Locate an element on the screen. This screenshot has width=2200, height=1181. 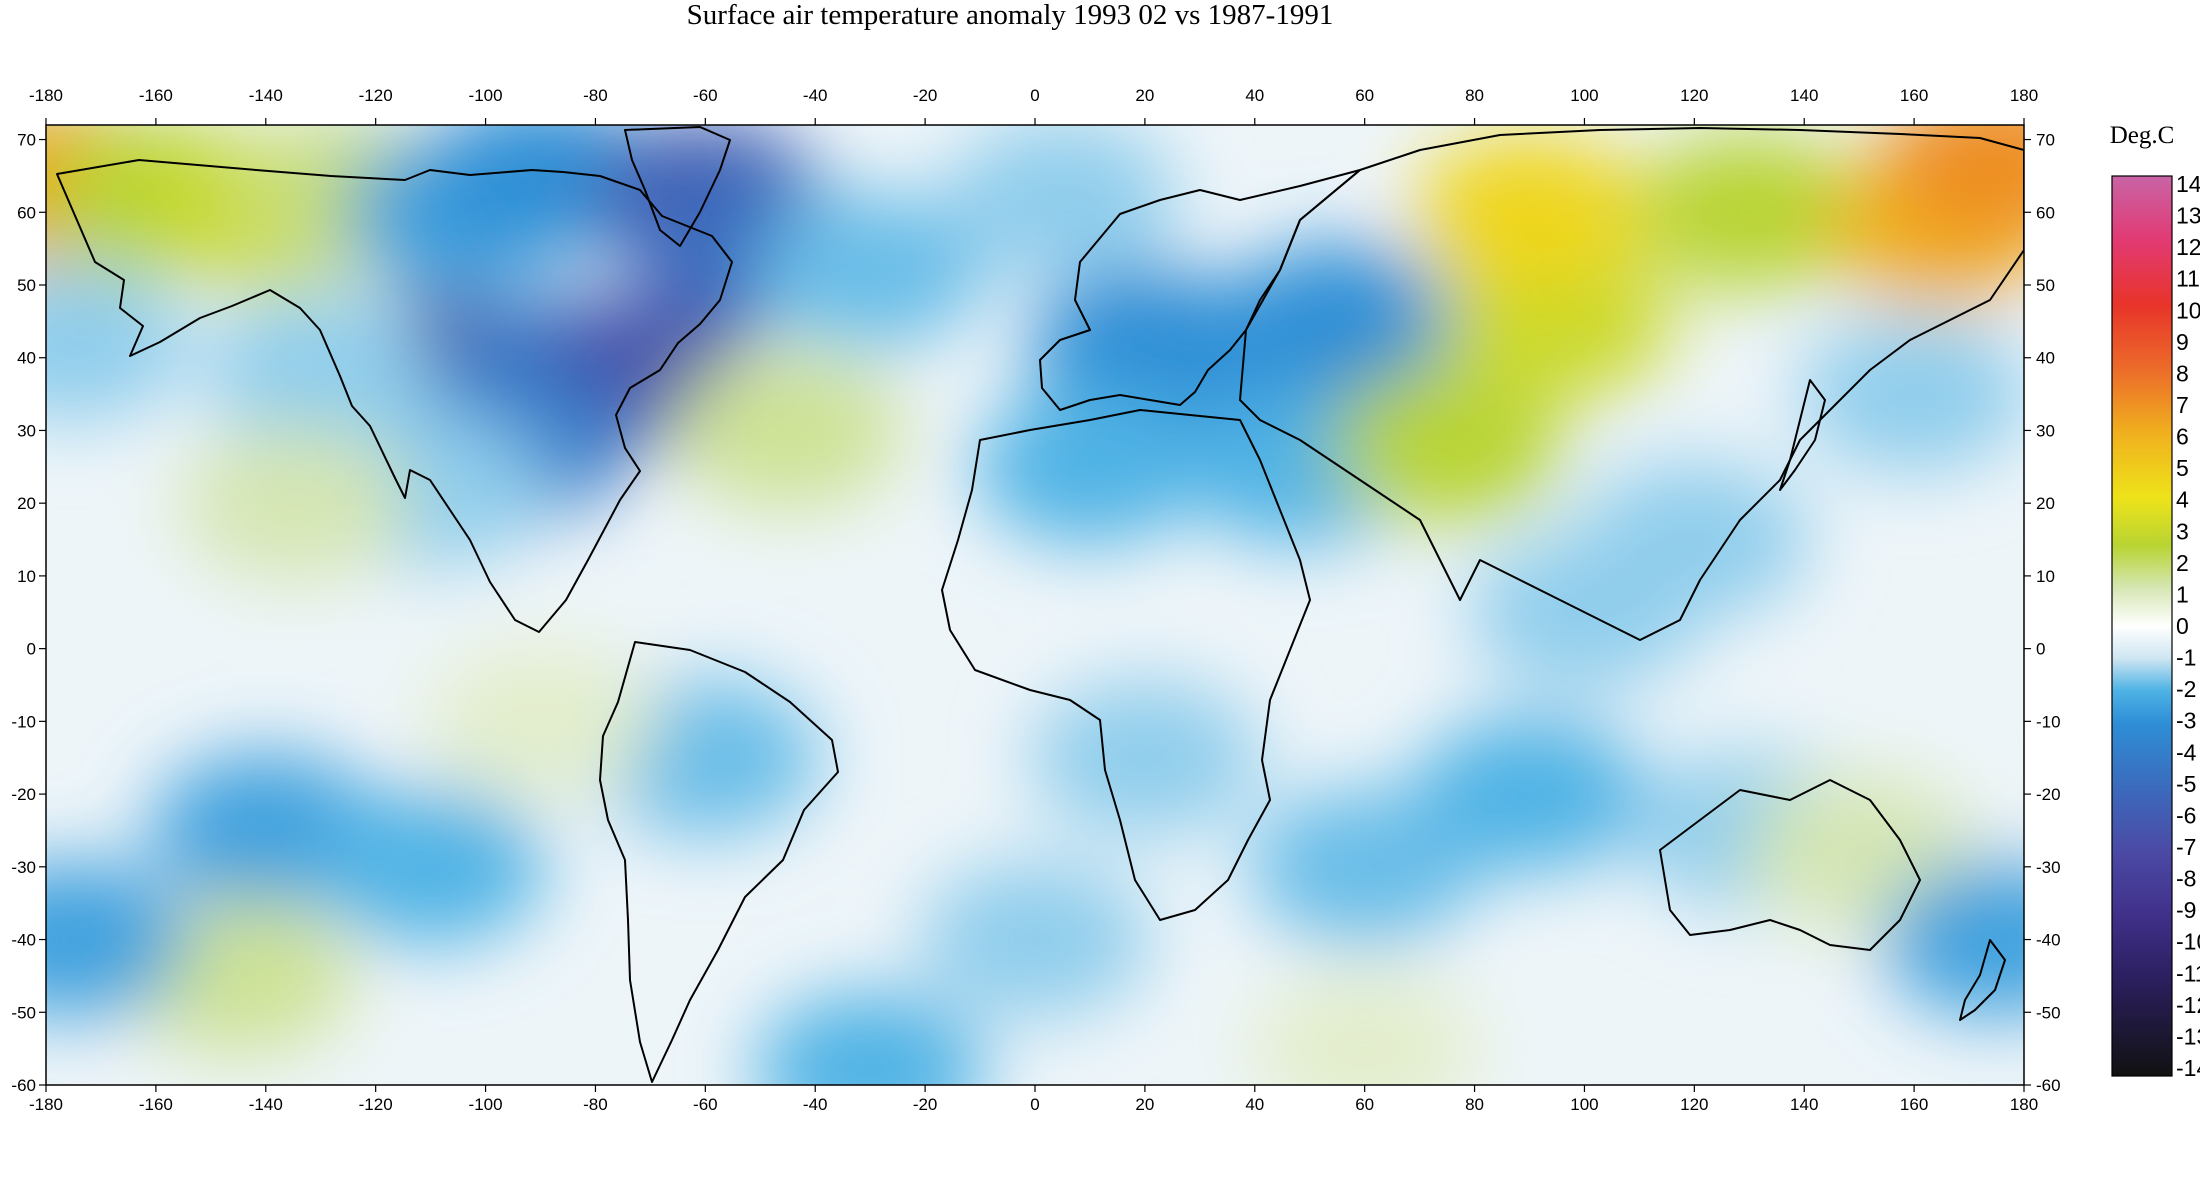
y-tick-label-left: -60 is located at coordinates (23, 1085).